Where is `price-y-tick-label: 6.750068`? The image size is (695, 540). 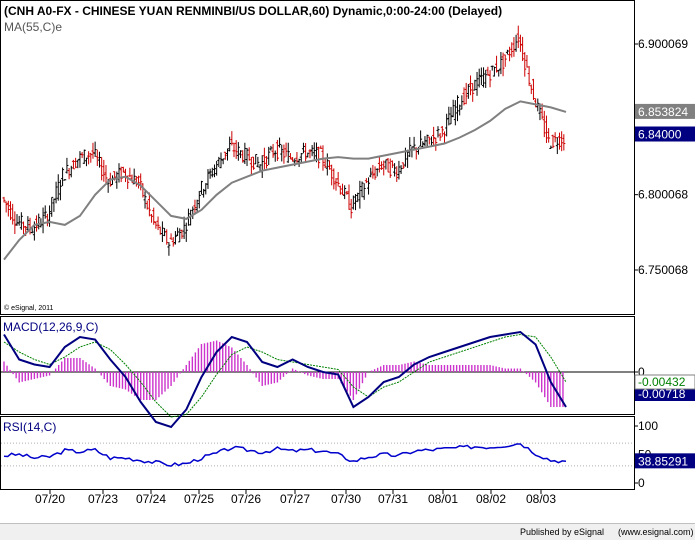 price-y-tick-label: 6.750068 is located at coordinates (663, 270).